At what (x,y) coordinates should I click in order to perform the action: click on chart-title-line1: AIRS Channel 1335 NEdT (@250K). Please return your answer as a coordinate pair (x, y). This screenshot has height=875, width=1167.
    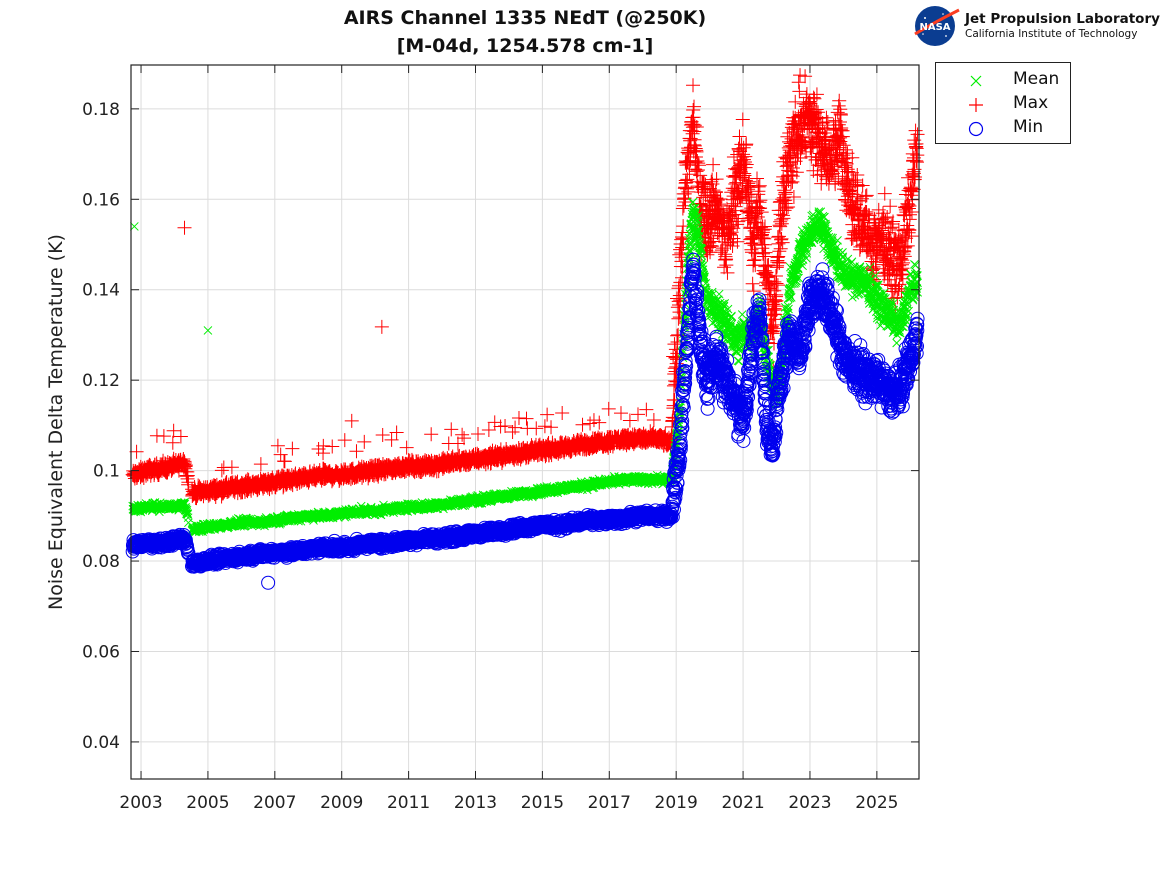
    Looking at the image, I should click on (525, 18).